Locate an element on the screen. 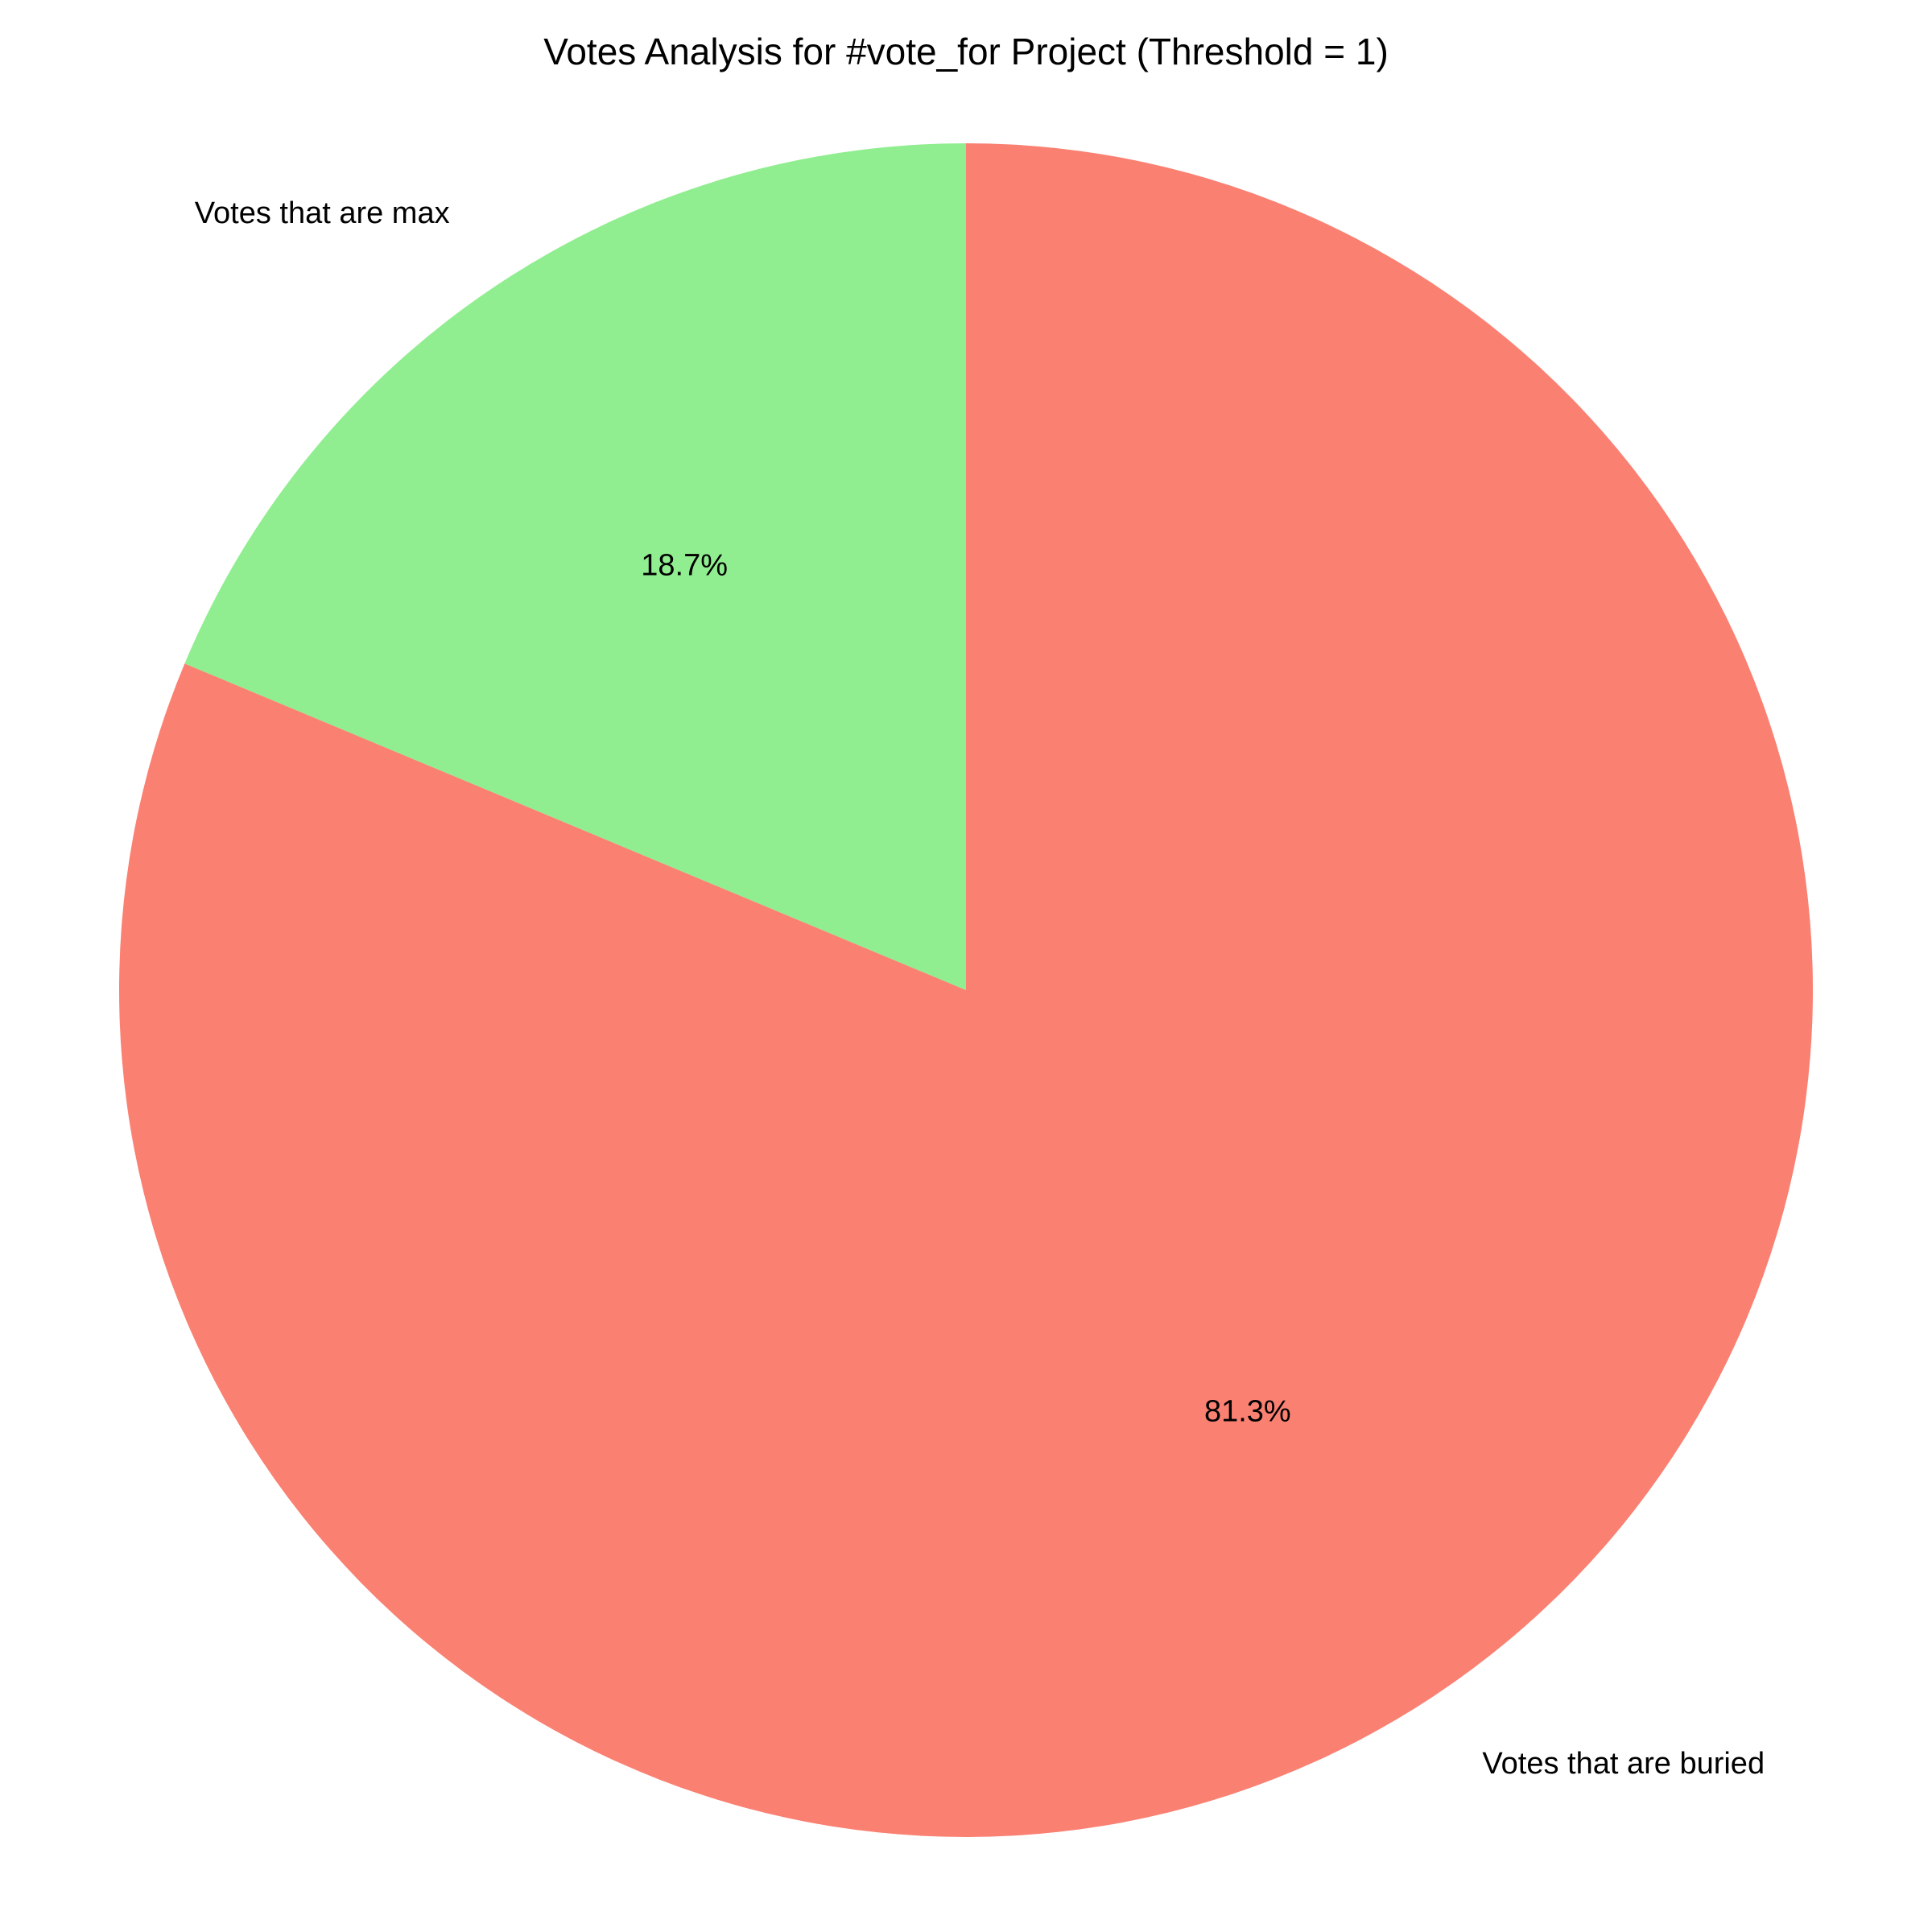  slice-label-2: Votes that are buried is located at coordinates (1623, 1764).